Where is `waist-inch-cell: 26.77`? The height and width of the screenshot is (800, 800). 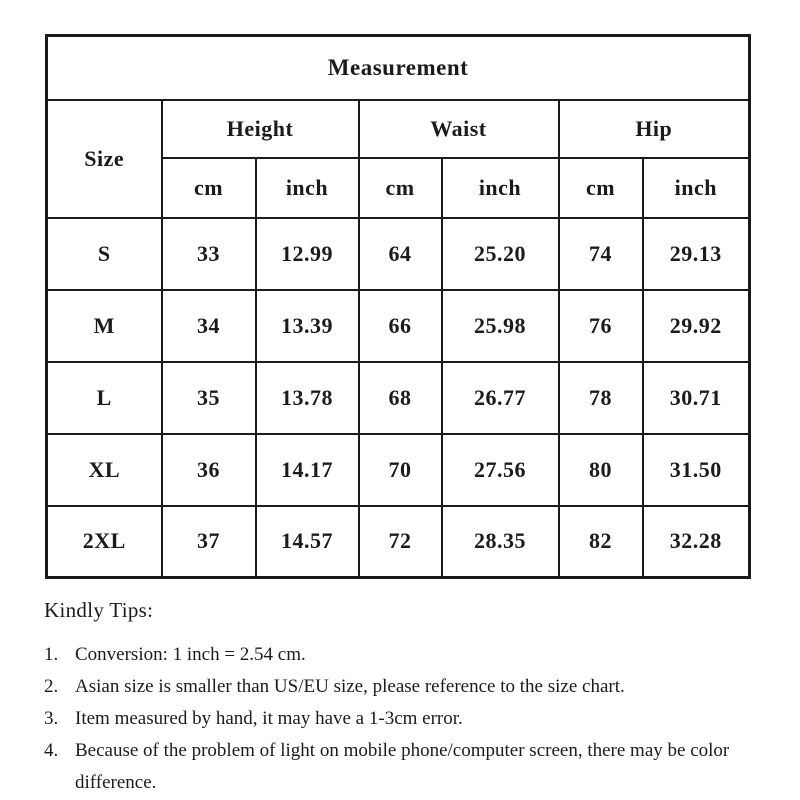 waist-inch-cell: 26.77 is located at coordinates (500, 397).